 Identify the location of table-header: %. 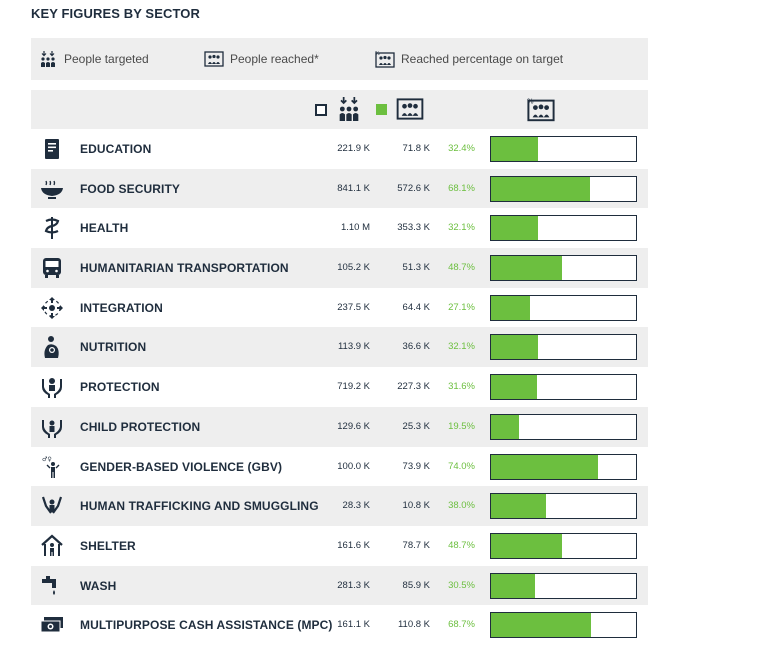
(339, 109).